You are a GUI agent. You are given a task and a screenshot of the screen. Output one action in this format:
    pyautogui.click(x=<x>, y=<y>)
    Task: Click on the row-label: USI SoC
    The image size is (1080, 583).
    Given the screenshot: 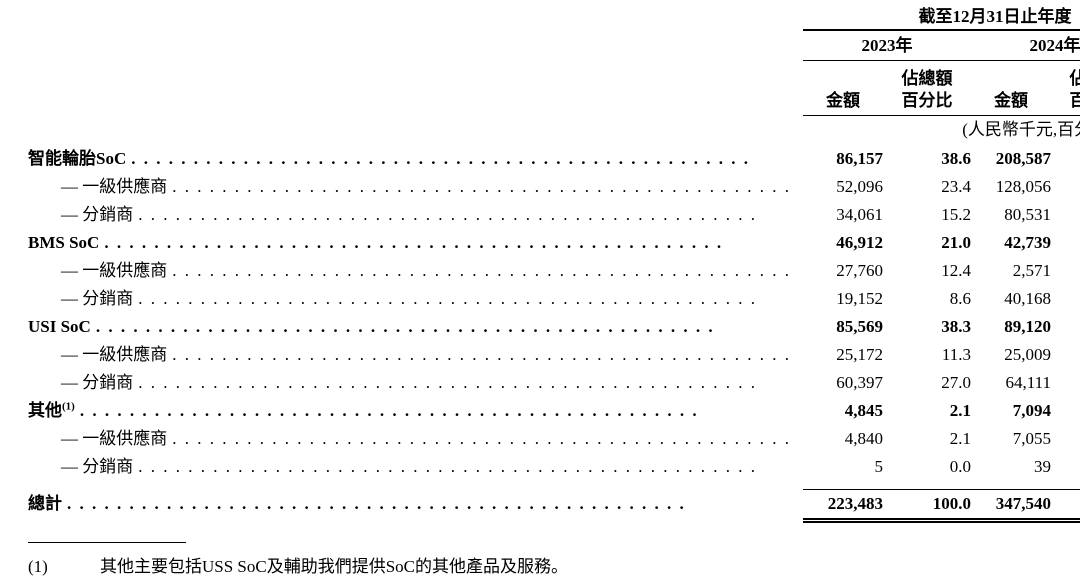 What is the action you would take?
    pyautogui.click(x=59, y=326)
    